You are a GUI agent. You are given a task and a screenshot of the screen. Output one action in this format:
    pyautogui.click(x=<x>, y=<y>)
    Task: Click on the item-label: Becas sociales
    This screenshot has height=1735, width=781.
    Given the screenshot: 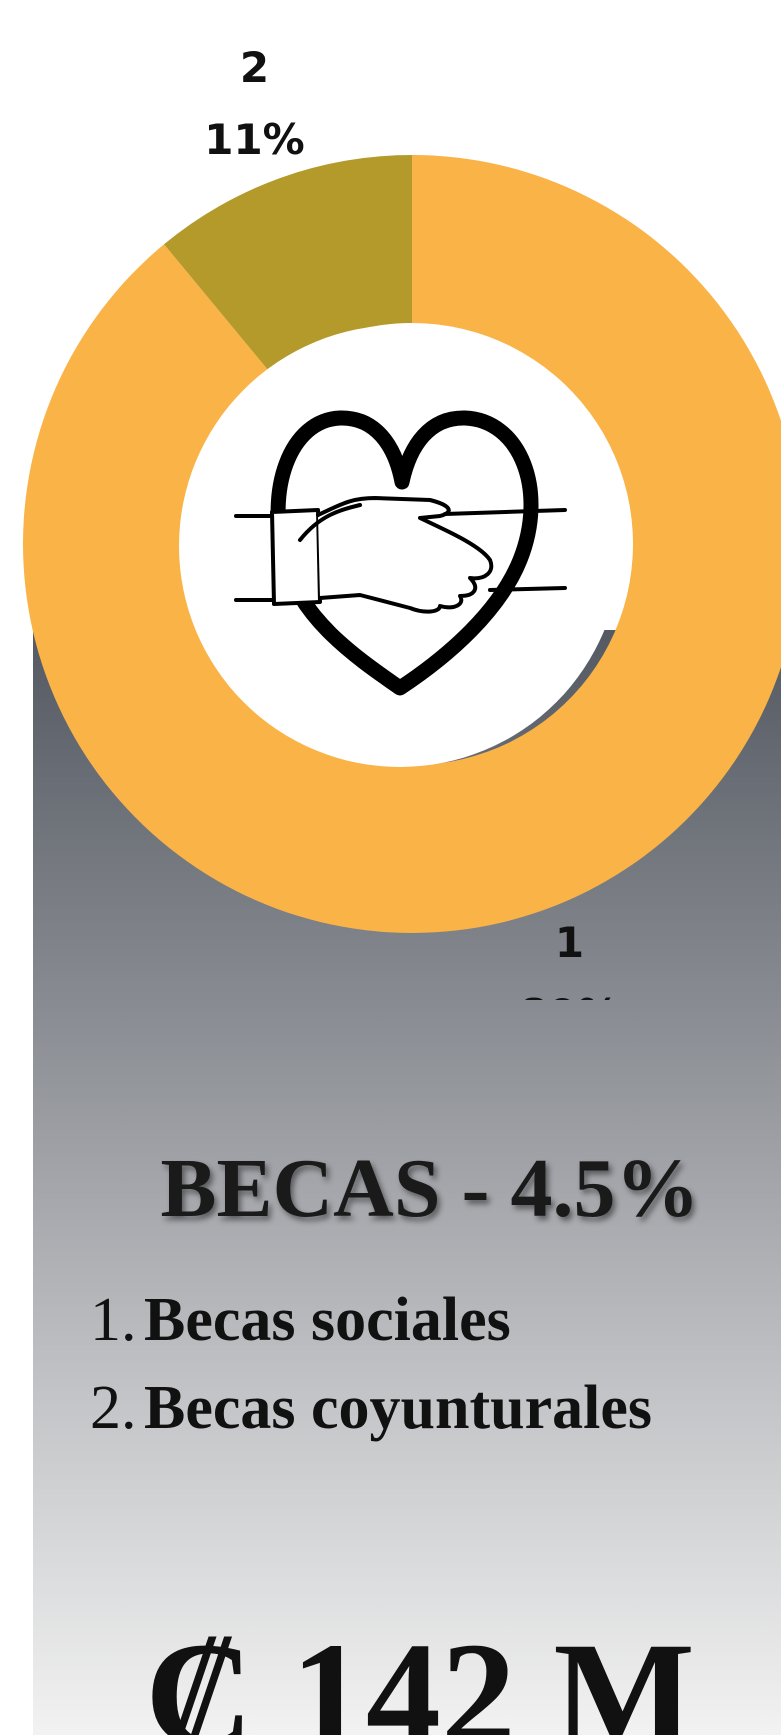 What is the action you would take?
    pyautogui.click(x=327, y=1320)
    